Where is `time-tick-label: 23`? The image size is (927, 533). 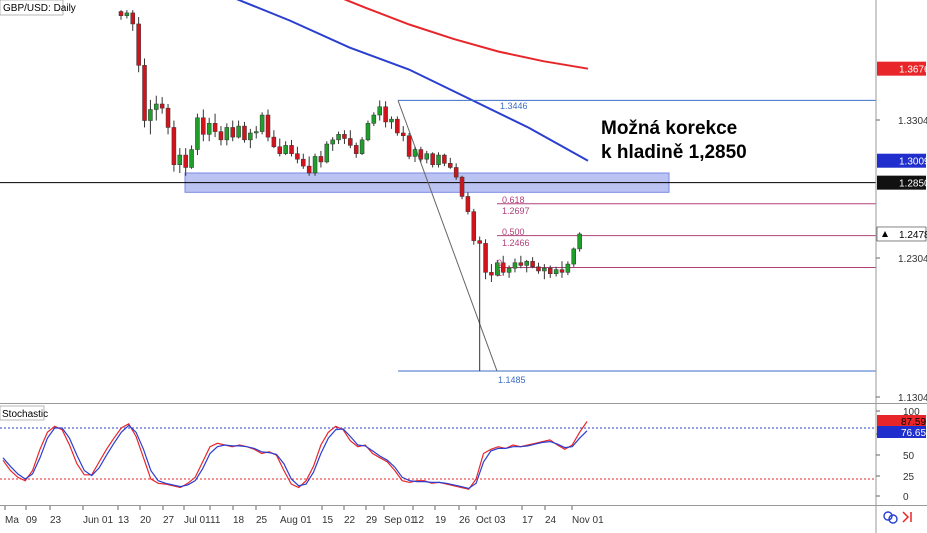
time-tick-label: 23 is located at coordinates (56, 520).